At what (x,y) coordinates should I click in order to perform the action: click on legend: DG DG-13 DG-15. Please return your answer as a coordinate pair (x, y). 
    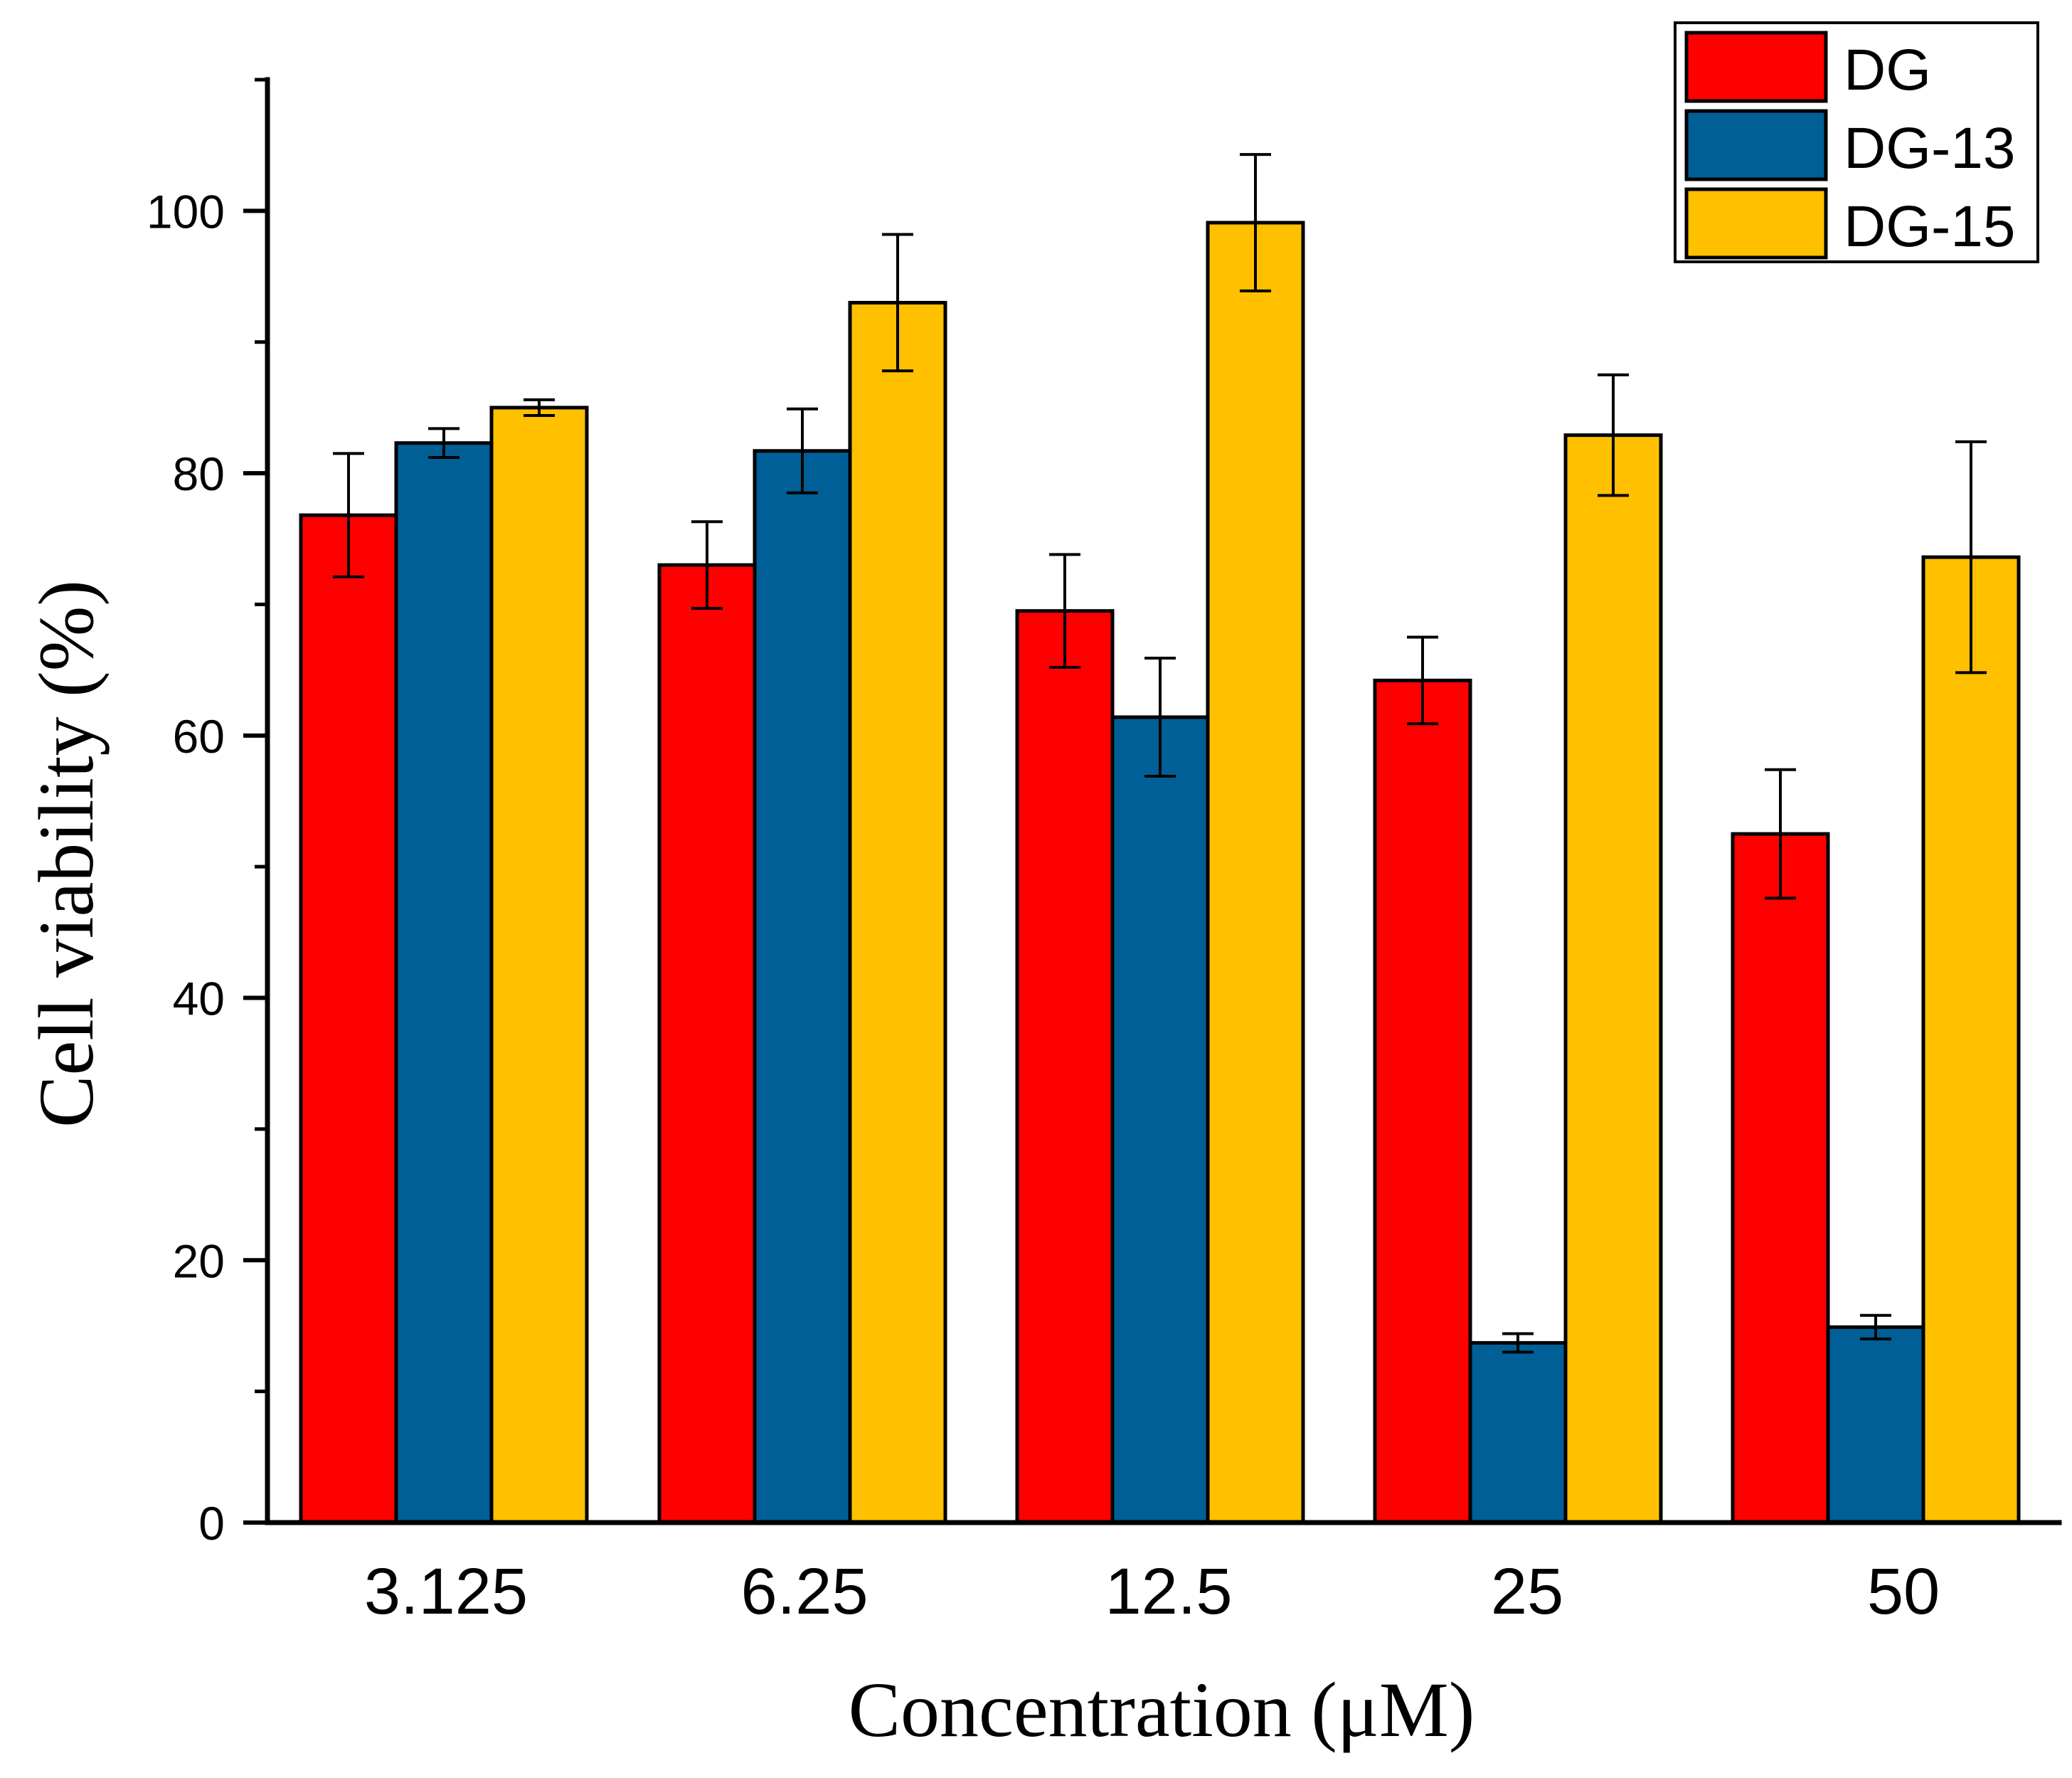
    Looking at the image, I should click on (1856, 142).